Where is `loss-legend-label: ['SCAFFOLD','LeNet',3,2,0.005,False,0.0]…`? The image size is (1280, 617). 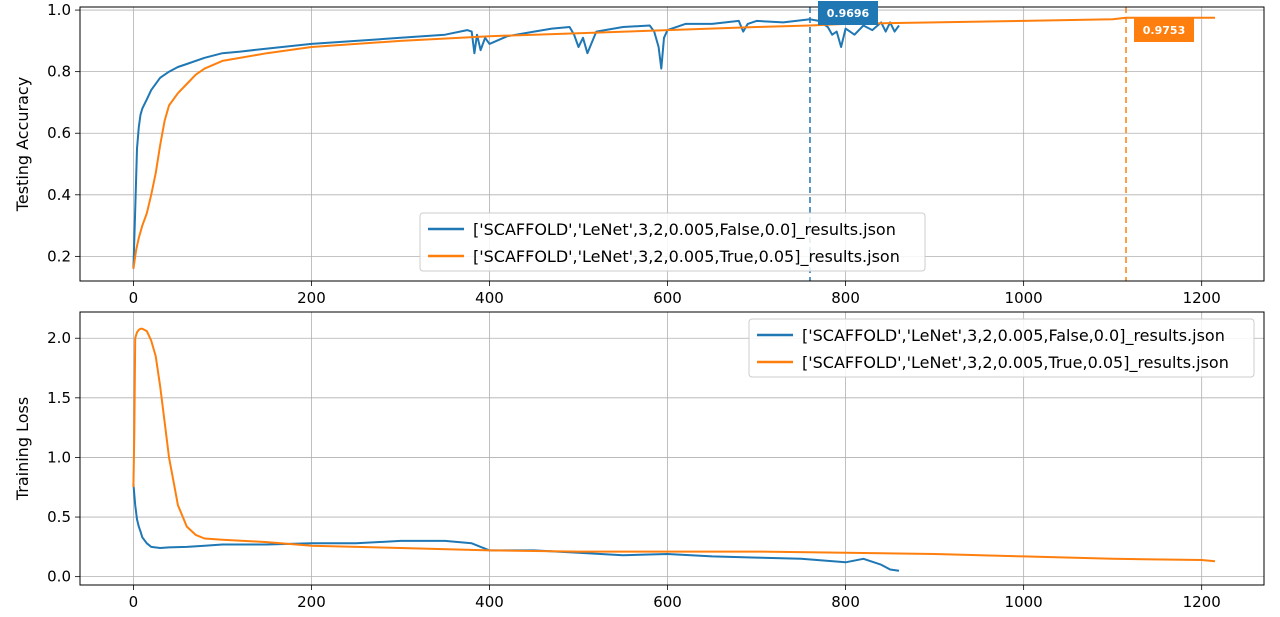
loss-legend-label: ['SCAFFOLD','LeNet',3,2,0.005,False,0.0]… is located at coordinates (1013, 336).